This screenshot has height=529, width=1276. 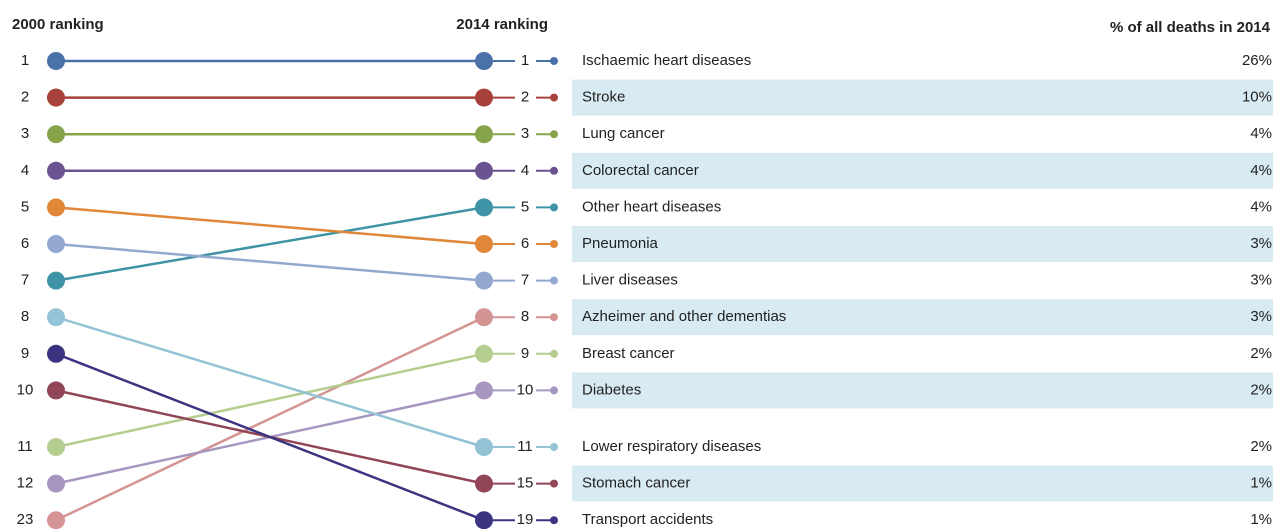 What do you see at coordinates (525, 133) in the screenshot?
I see `right-rank: 3` at bounding box center [525, 133].